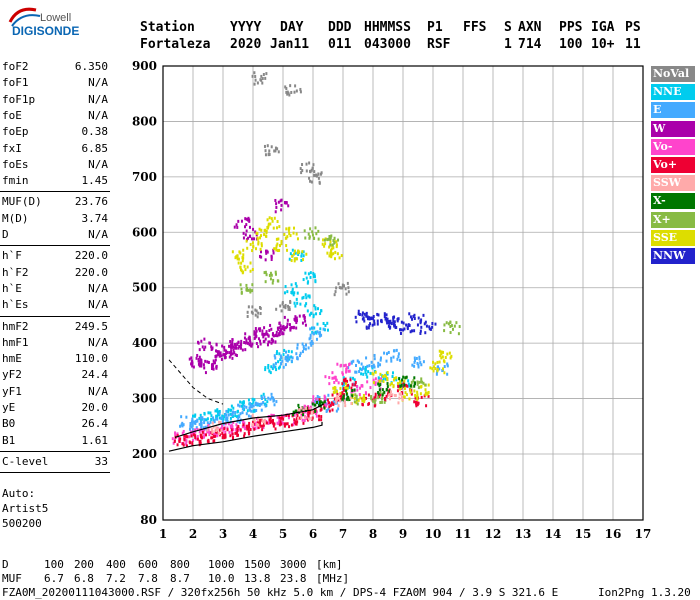 Image resolution: width=700 pixels, height=600 pixels. I want to click on param-yf2: yF2 24.4, so click(55, 376).